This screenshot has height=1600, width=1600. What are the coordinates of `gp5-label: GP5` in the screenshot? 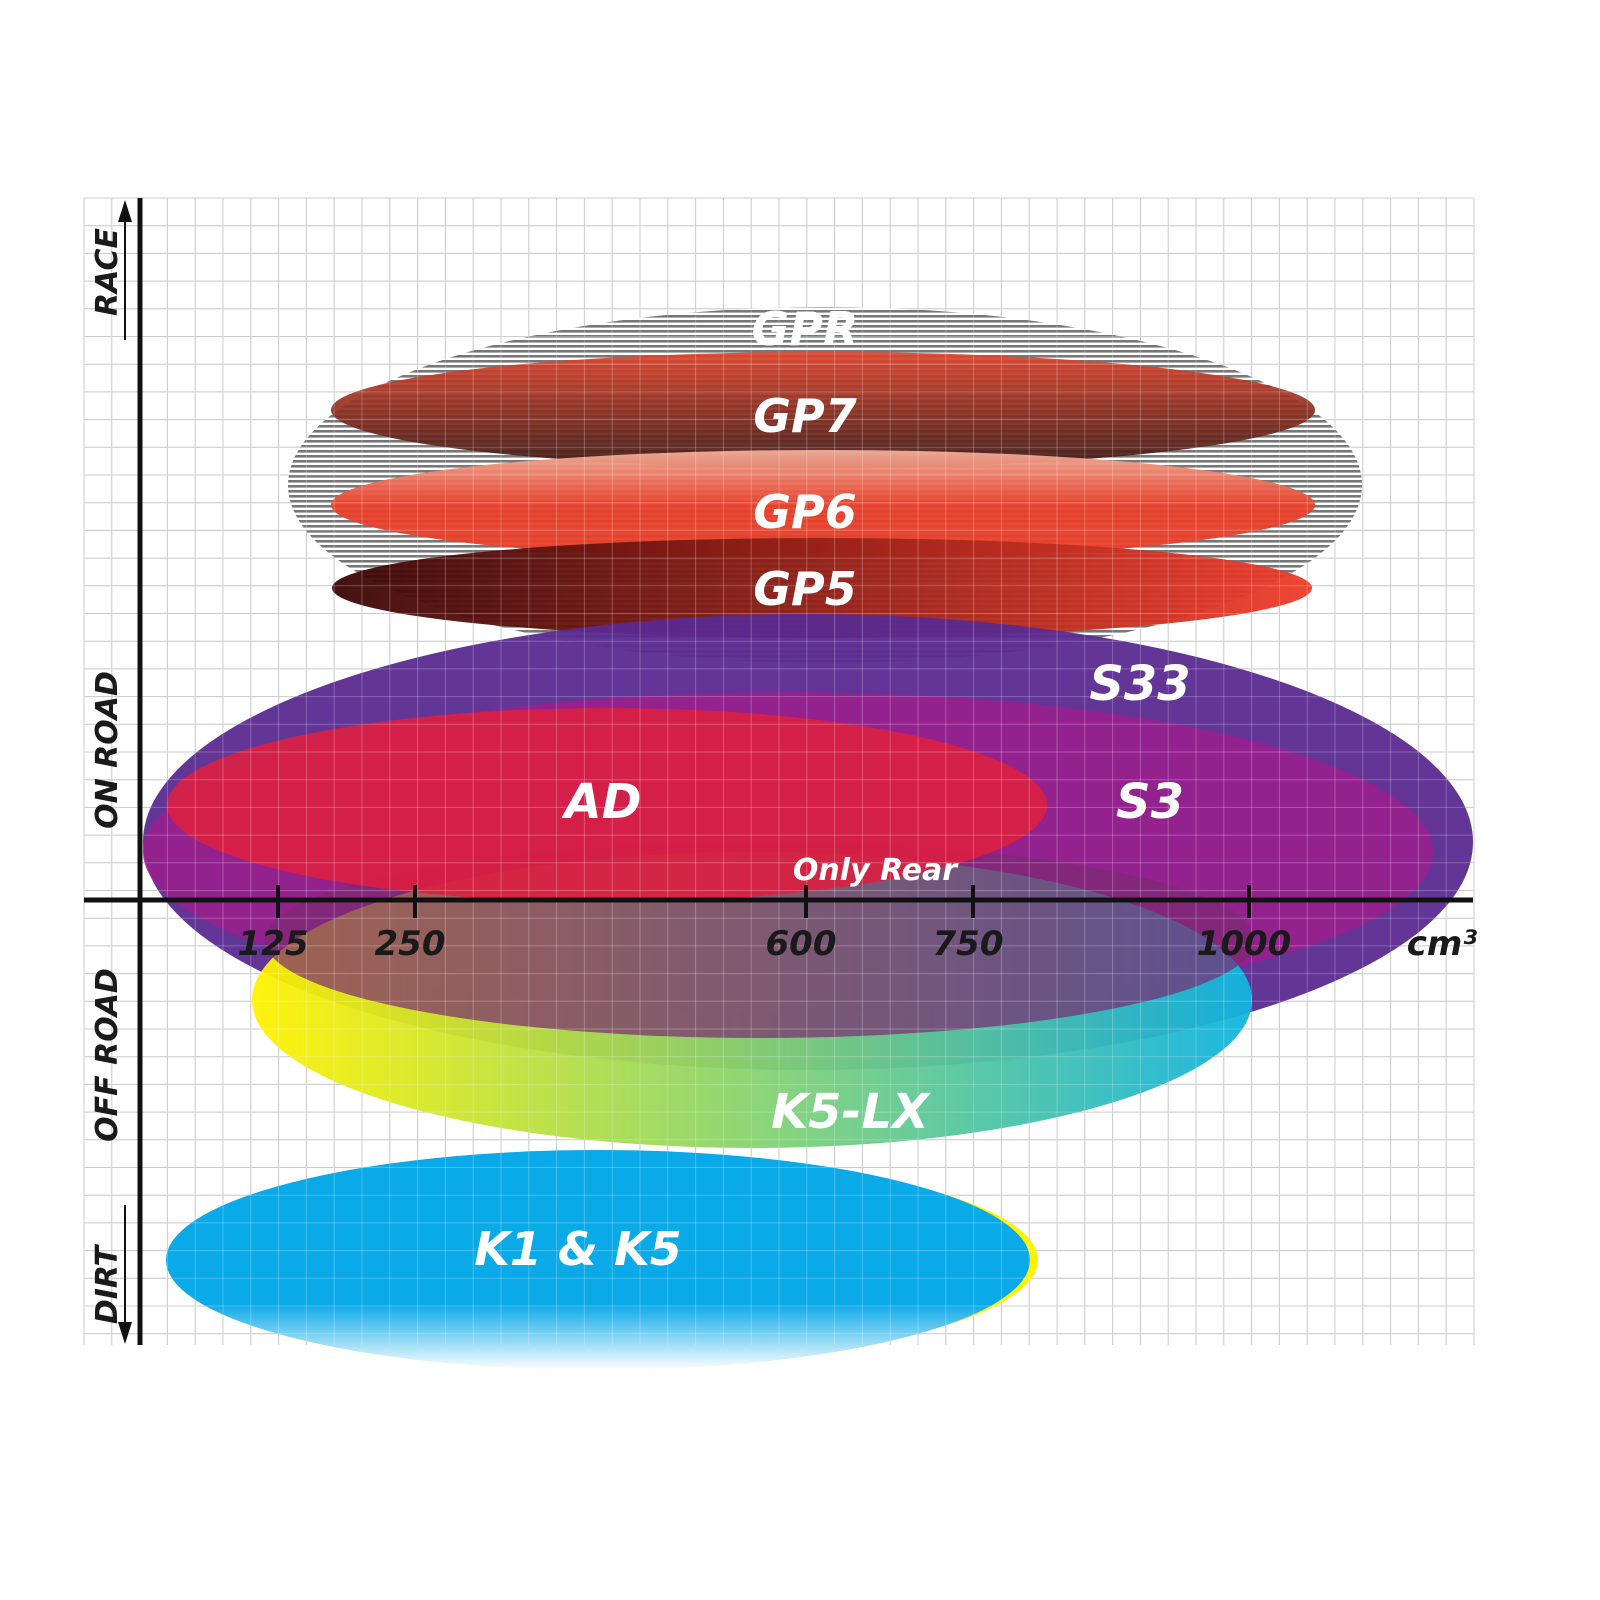 It's located at (804, 589).